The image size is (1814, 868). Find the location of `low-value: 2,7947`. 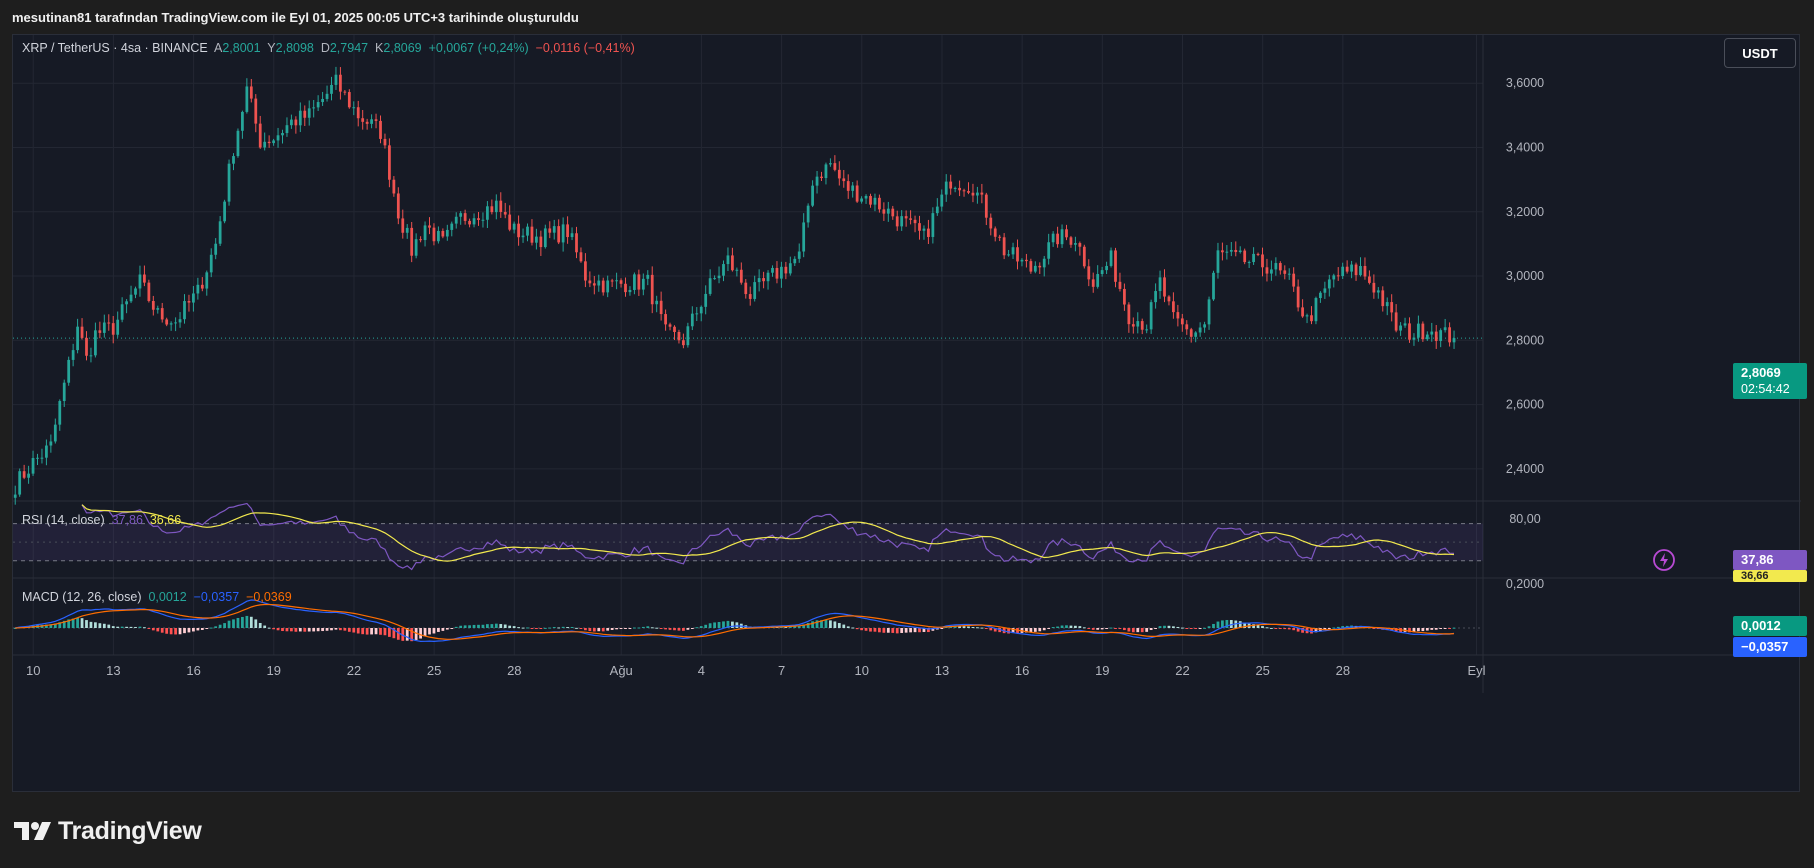

low-value: 2,7947 is located at coordinates (349, 48).